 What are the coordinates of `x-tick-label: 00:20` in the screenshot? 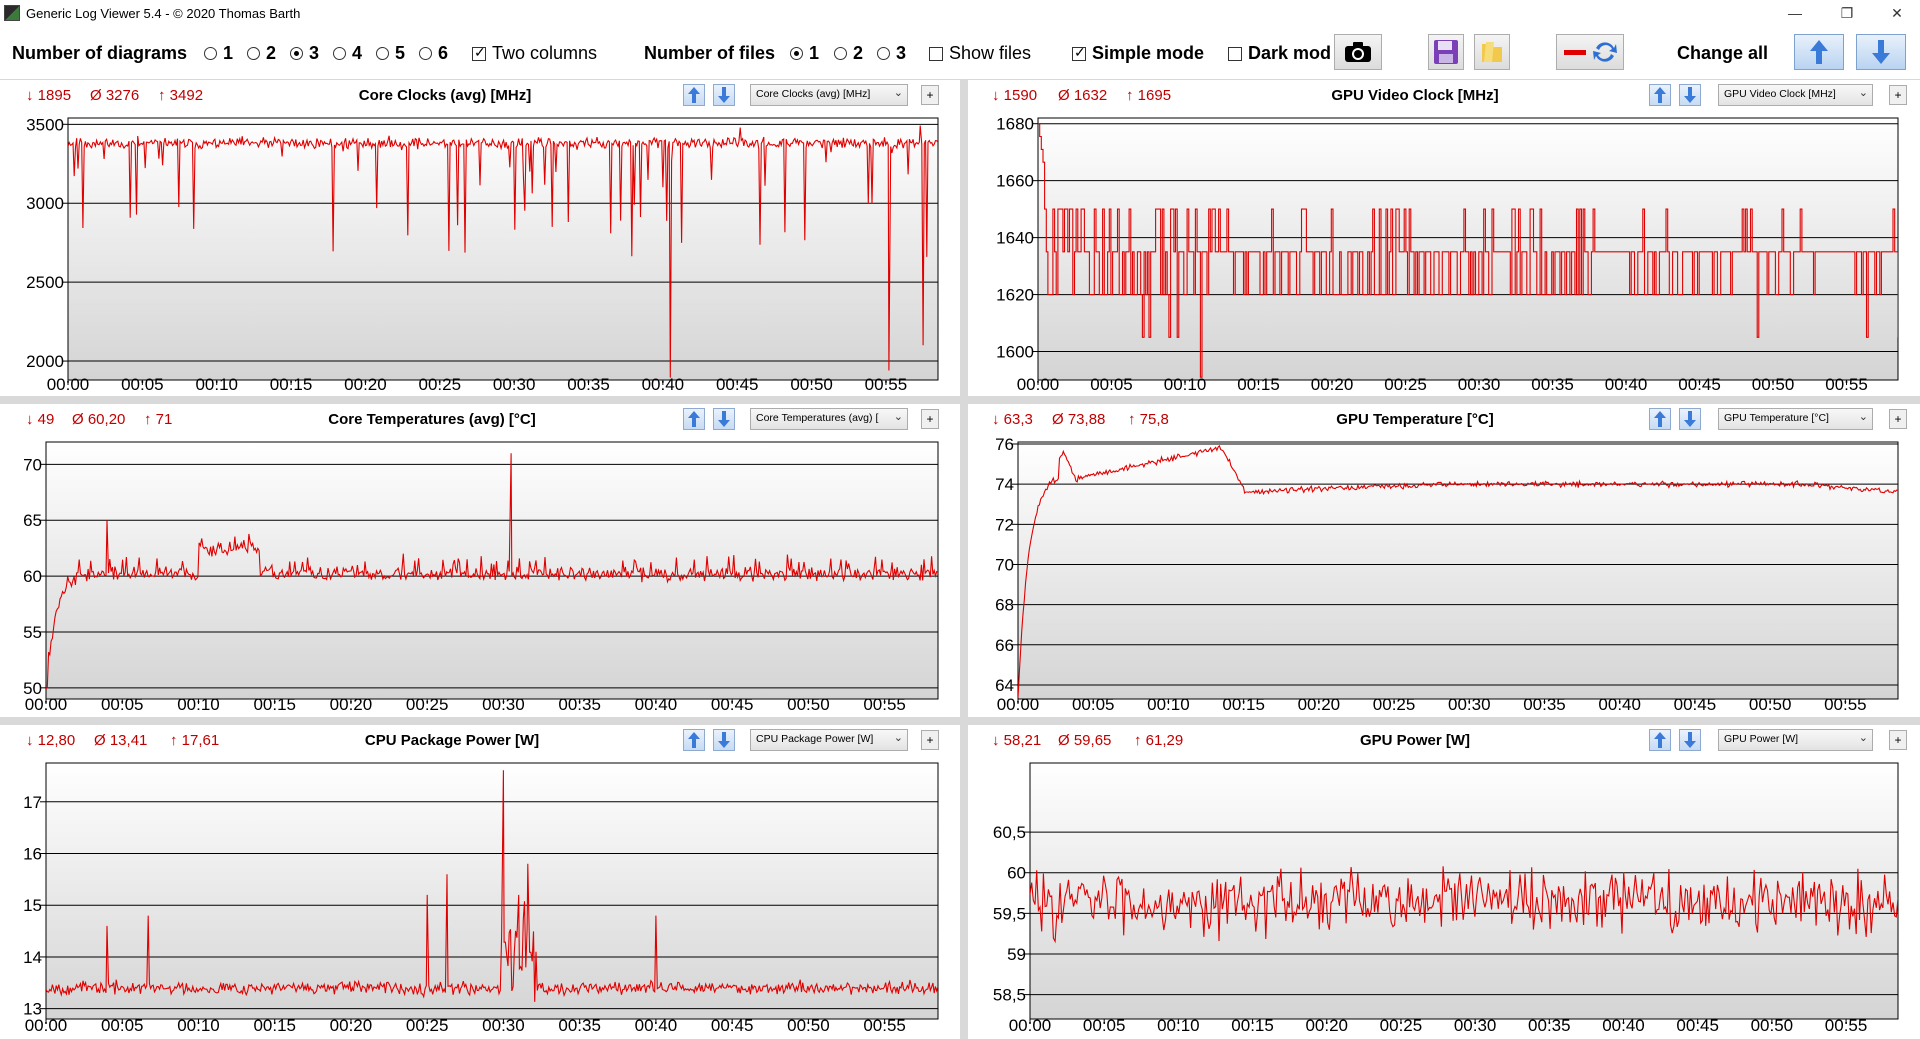 It's located at (1319, 704).